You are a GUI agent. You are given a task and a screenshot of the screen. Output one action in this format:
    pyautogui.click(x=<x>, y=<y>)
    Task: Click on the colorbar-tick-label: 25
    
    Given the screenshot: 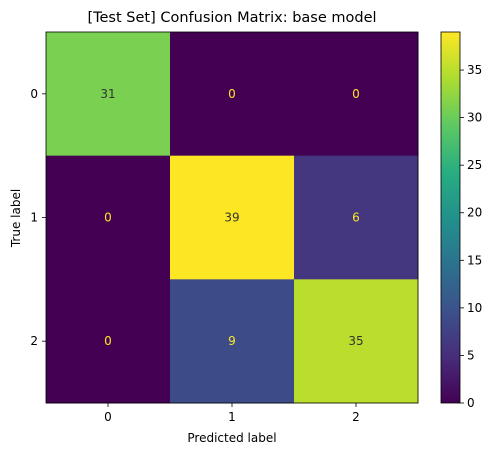 What is the action you would take?
    pyautogui.click(x=474, y=165)
    